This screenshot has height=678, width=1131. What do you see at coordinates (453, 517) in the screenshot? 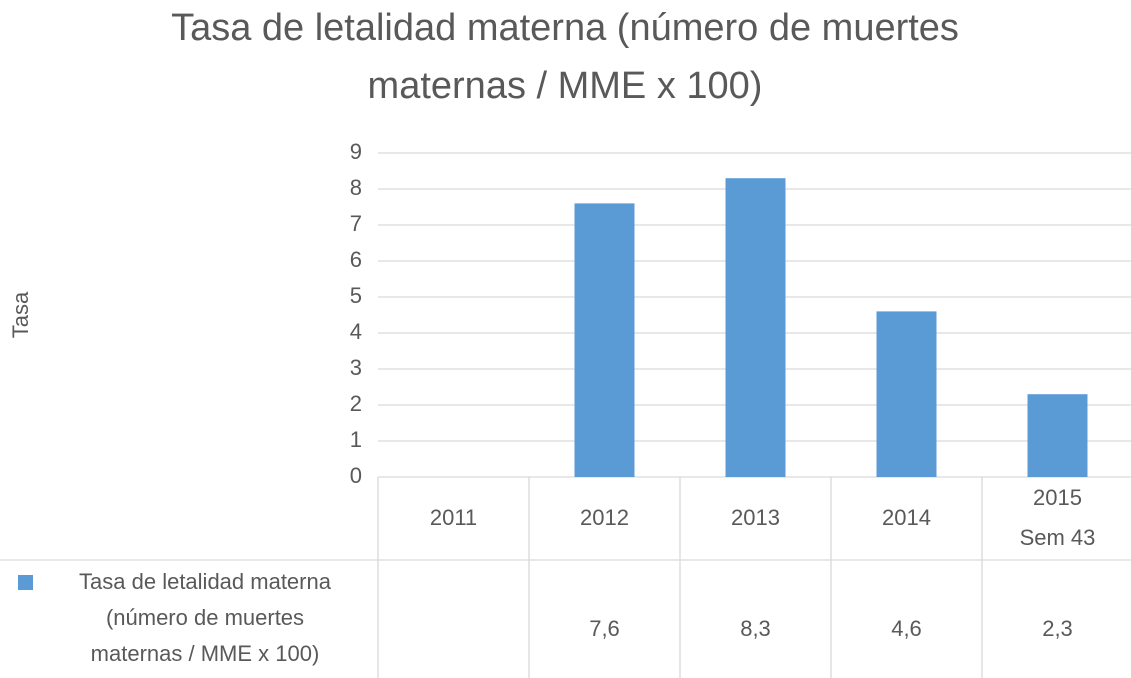
I see `x-tick-label: 2011` at bounding box center [453, 517].